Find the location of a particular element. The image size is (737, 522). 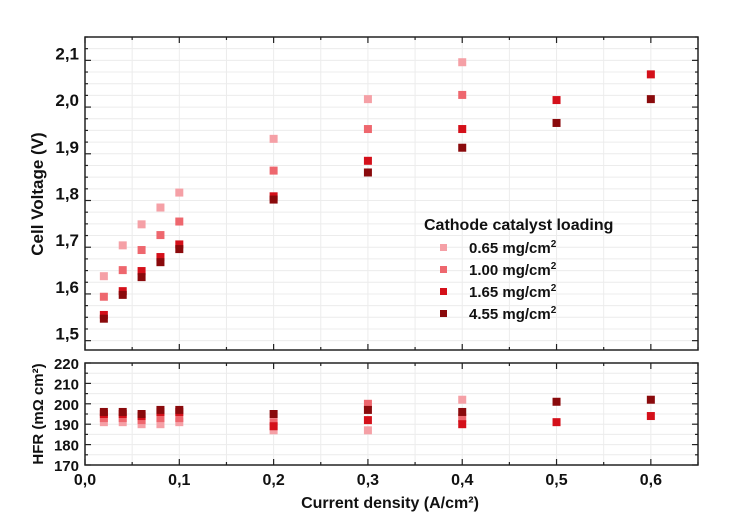

y-tick-label: 180 is located at coordinates (66, 446).